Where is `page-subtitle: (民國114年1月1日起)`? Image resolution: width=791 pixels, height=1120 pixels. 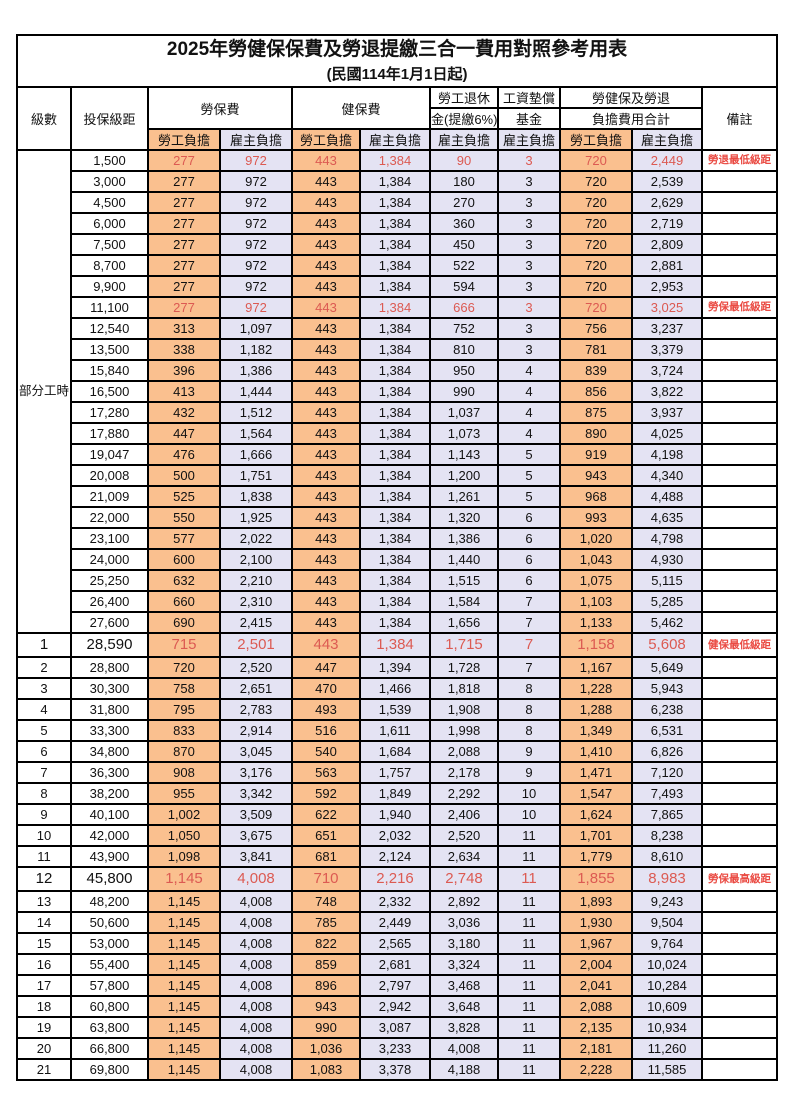 page-subtitle: (民國114年1月1日起) is located at coordinates (397, 74).